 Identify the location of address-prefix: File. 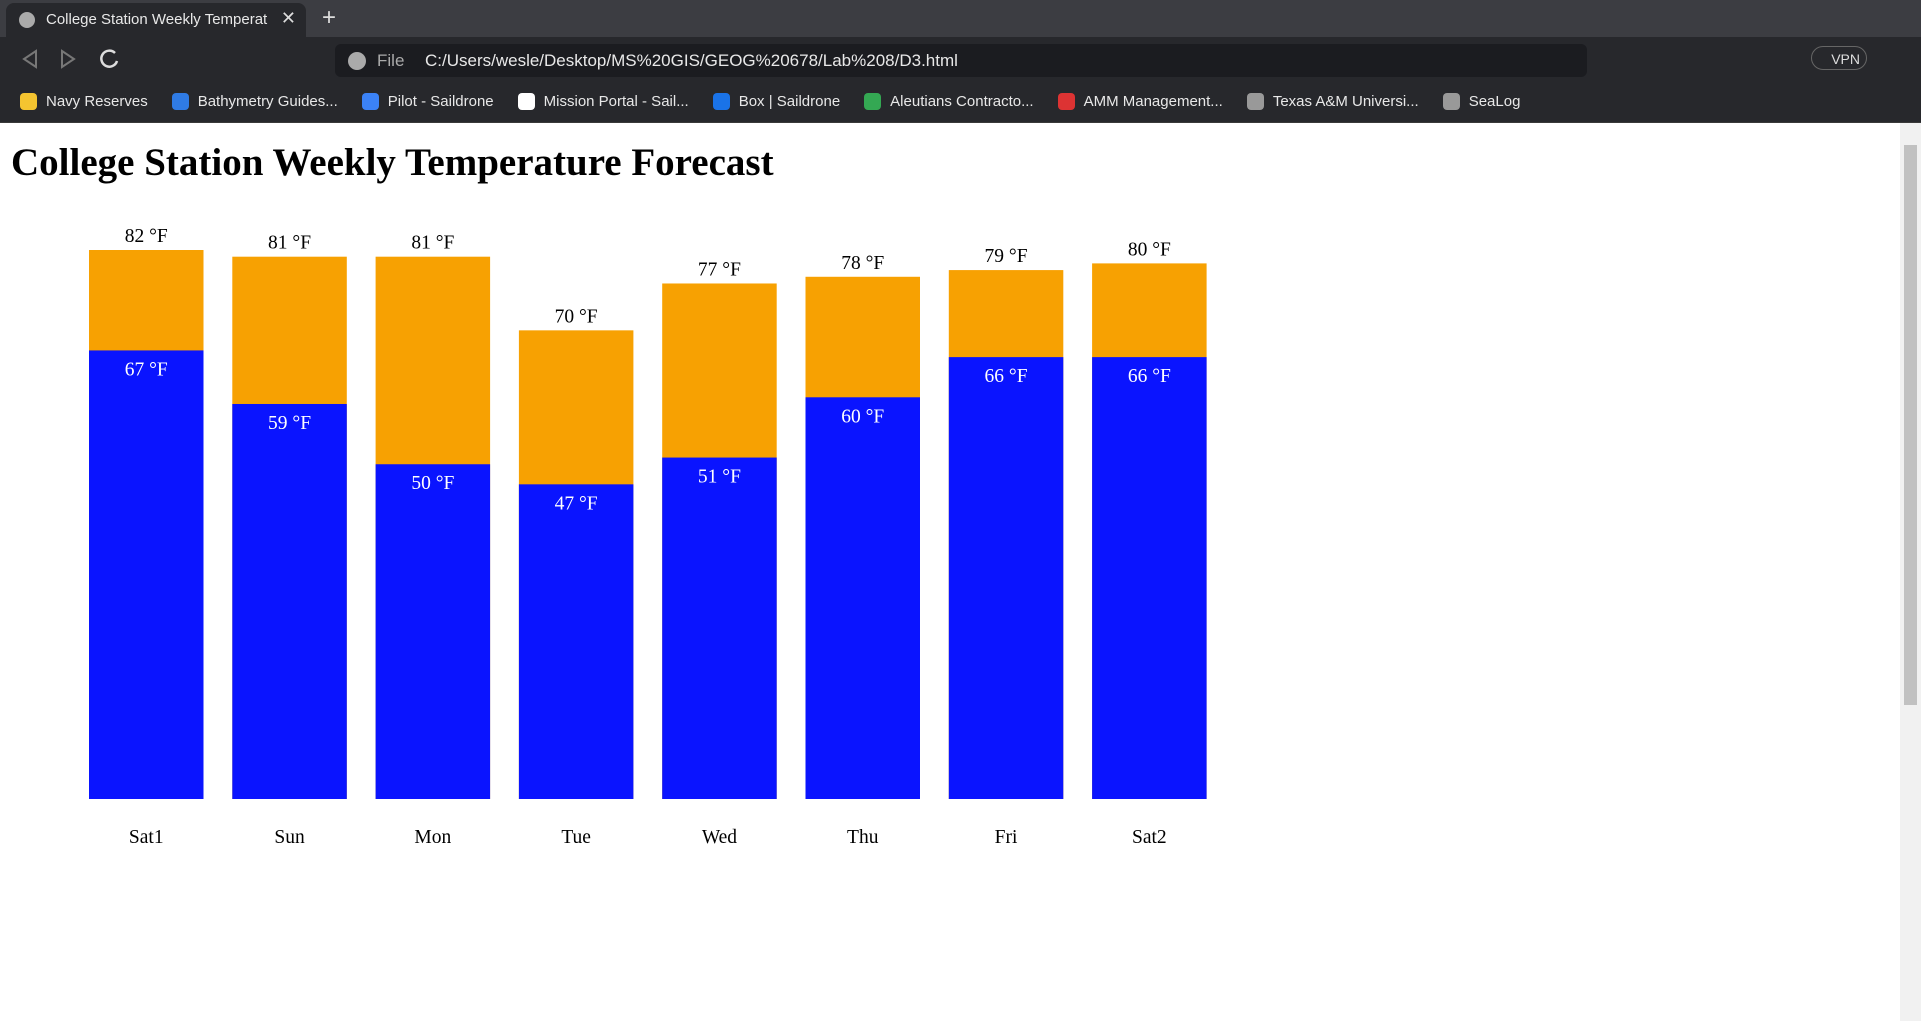
(391, 60).